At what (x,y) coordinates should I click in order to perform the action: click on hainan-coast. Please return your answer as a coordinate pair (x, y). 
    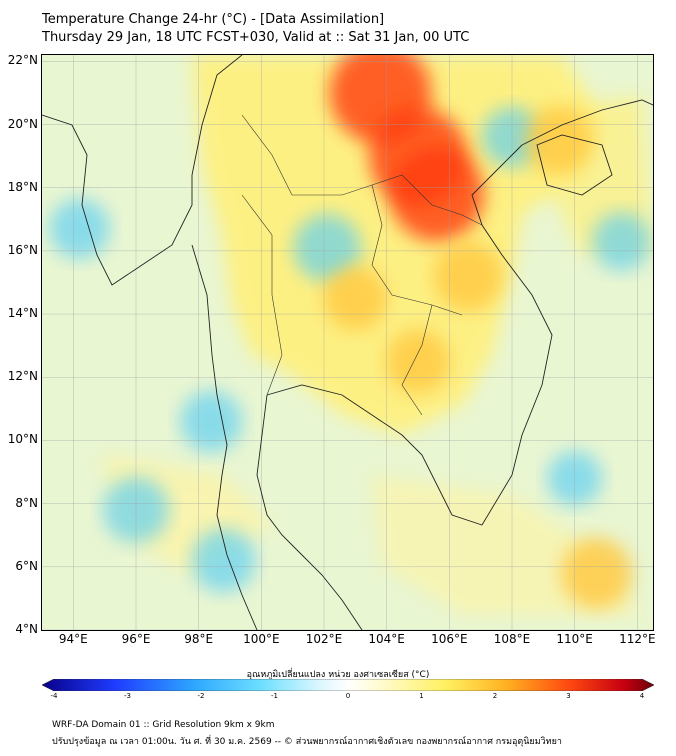
    Looking at the image, I should click on (574, 165).